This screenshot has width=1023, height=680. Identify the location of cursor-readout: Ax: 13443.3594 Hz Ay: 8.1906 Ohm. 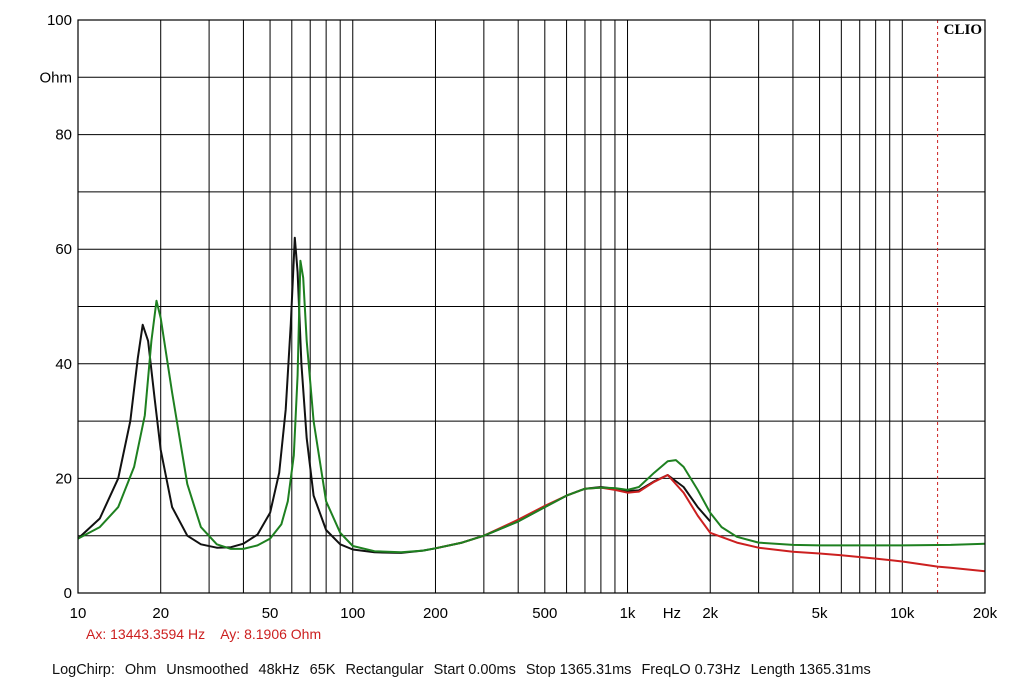
(209, 634).